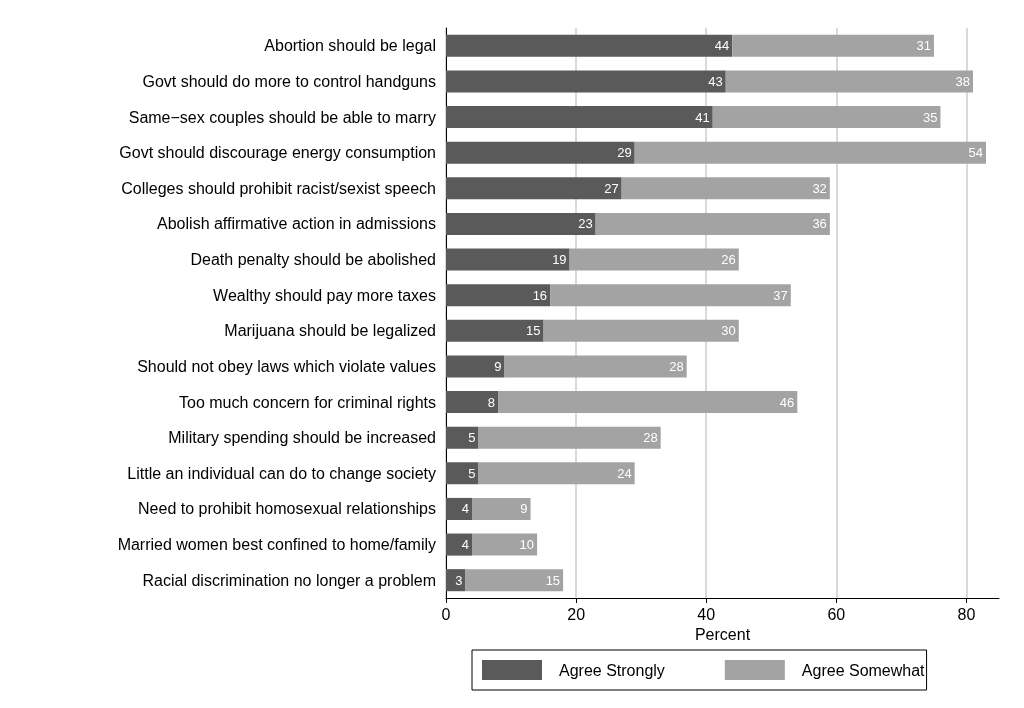 This screenshot has height=708, width=1024. I want to click on y-tick-label: Marijuana should be legalized, so click(330, 331).